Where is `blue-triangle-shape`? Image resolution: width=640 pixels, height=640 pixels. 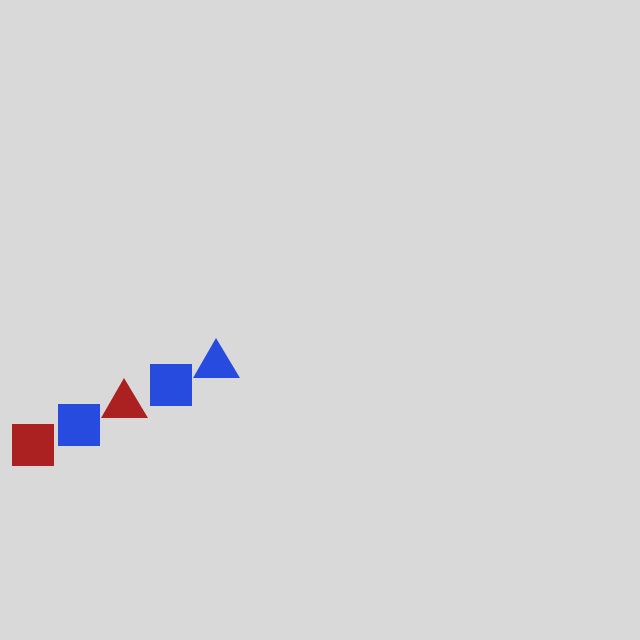 blue-triangle-shape is located at coordinates (216, 358).